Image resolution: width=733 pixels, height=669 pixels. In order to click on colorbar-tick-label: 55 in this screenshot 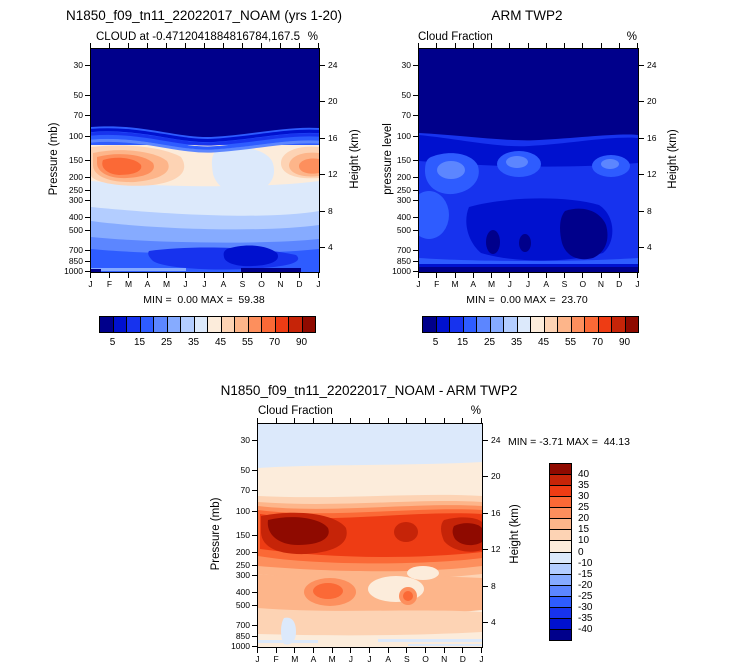, I will do `click(247, 342)`.